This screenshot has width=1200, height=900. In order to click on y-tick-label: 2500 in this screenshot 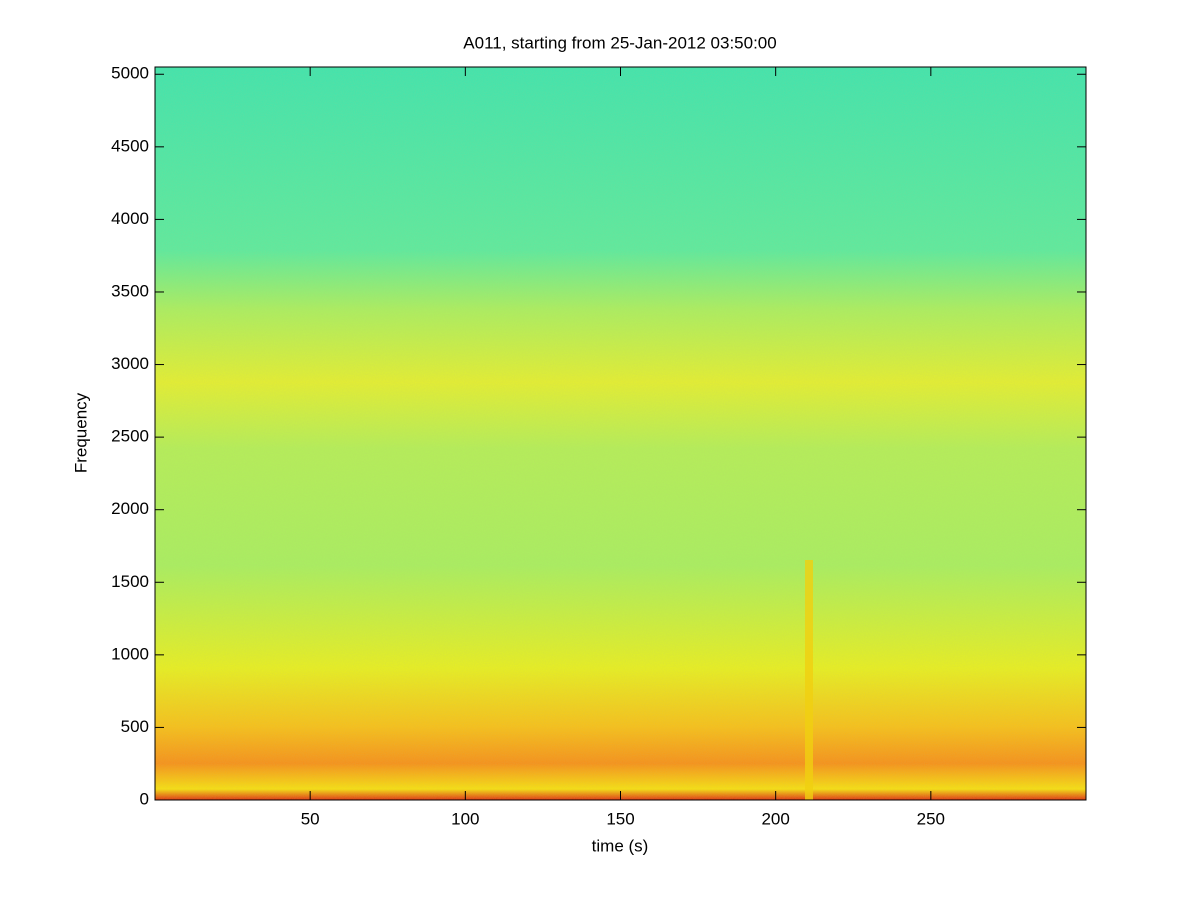, I will do `click(130, 436)`.